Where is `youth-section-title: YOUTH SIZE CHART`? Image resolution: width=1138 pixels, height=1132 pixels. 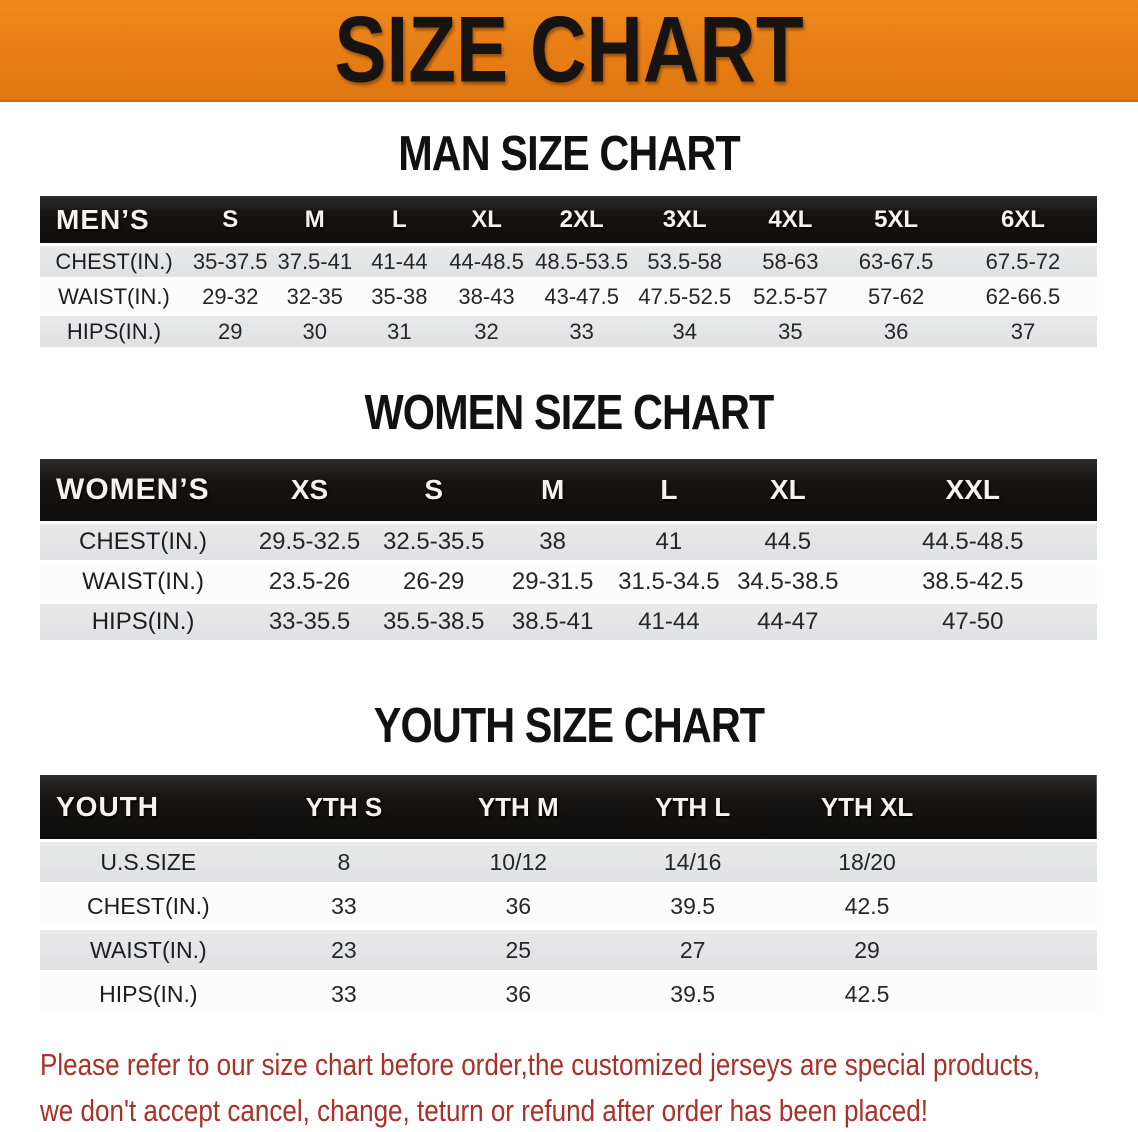 youth-section-title: YOUTH SIZE CHART is located at coordinates (569, 725).